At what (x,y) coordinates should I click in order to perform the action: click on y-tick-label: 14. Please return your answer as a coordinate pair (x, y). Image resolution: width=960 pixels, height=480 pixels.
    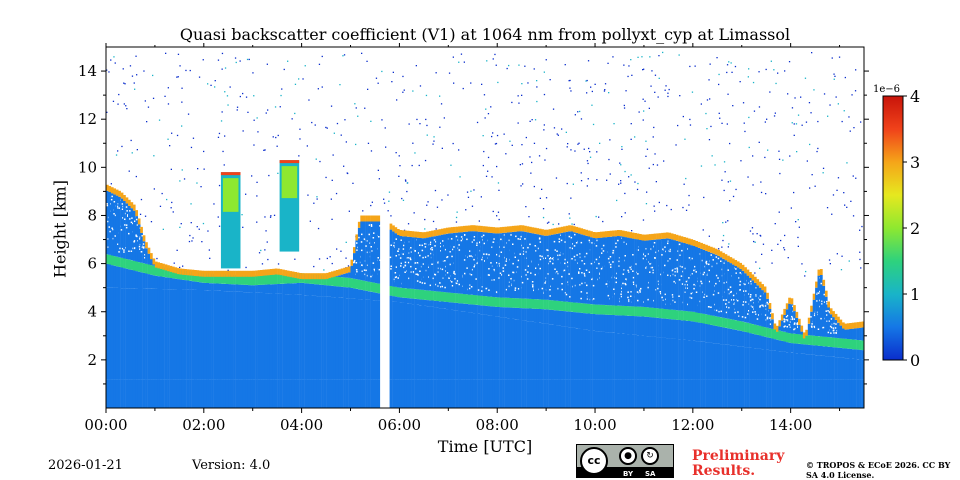
    Looking at the image, I should click on (87, 71).